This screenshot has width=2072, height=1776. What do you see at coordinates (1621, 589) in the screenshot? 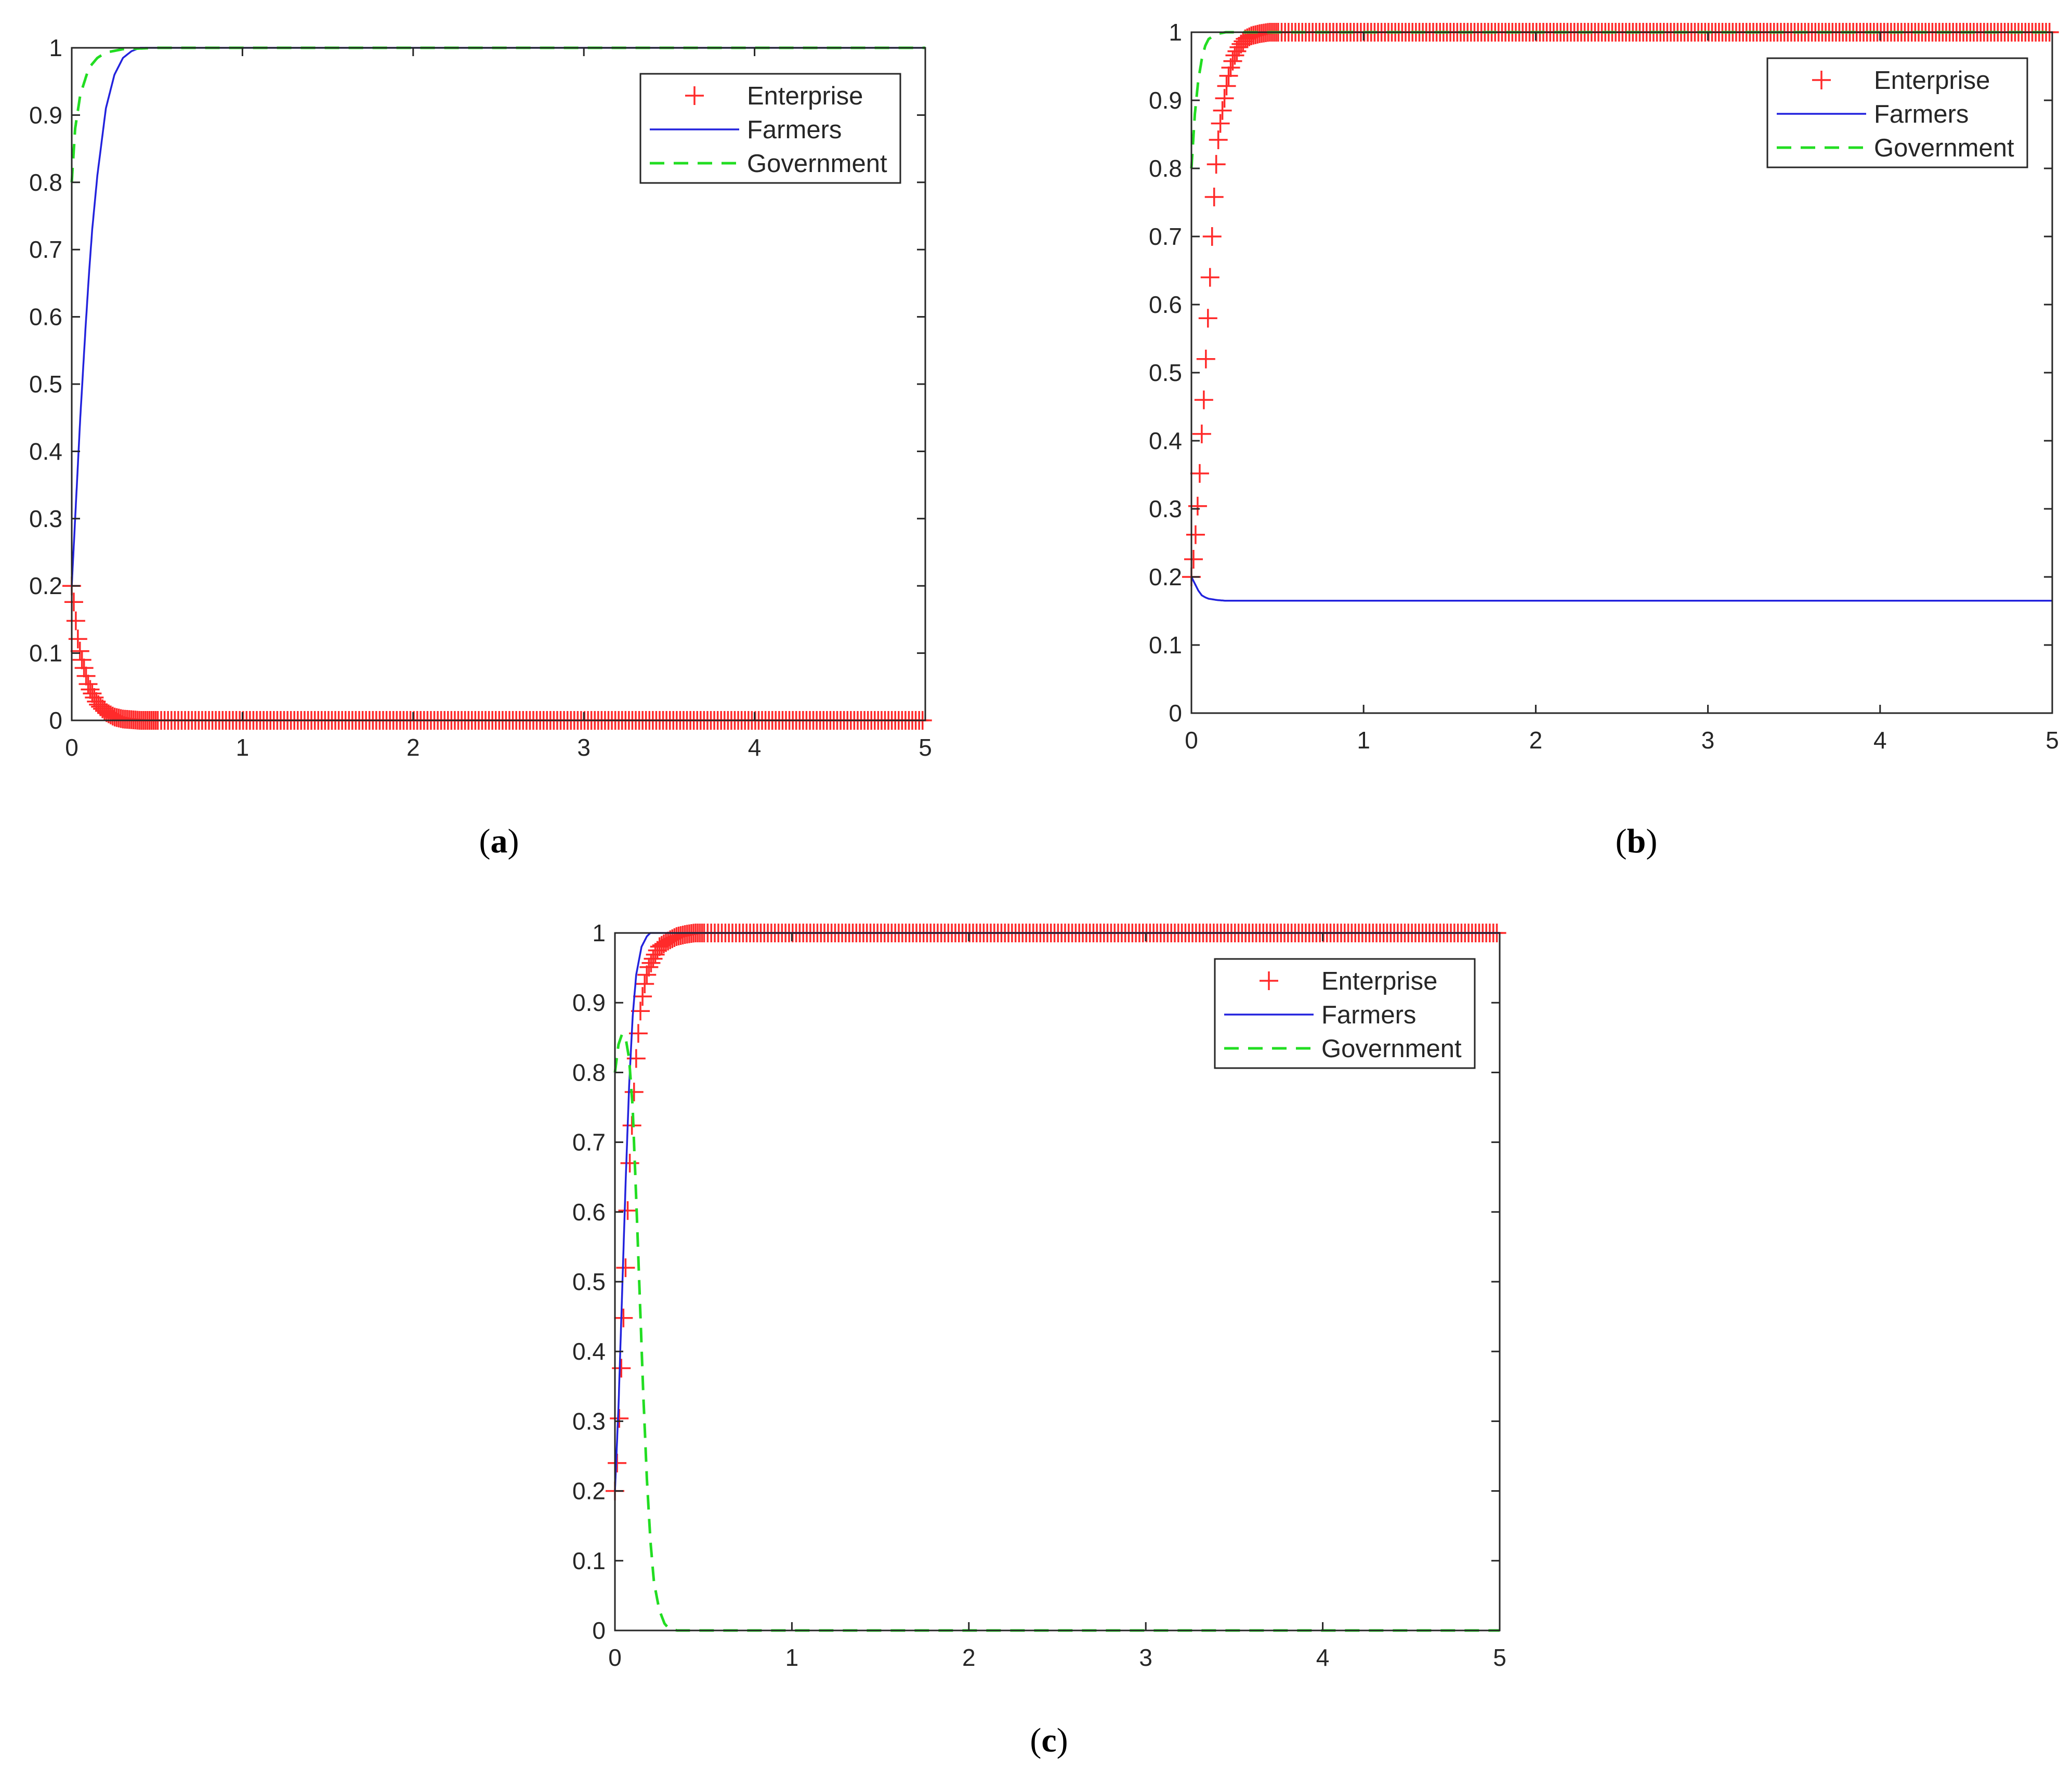
I see `farmers-line` at bounding box center [1621, 589].